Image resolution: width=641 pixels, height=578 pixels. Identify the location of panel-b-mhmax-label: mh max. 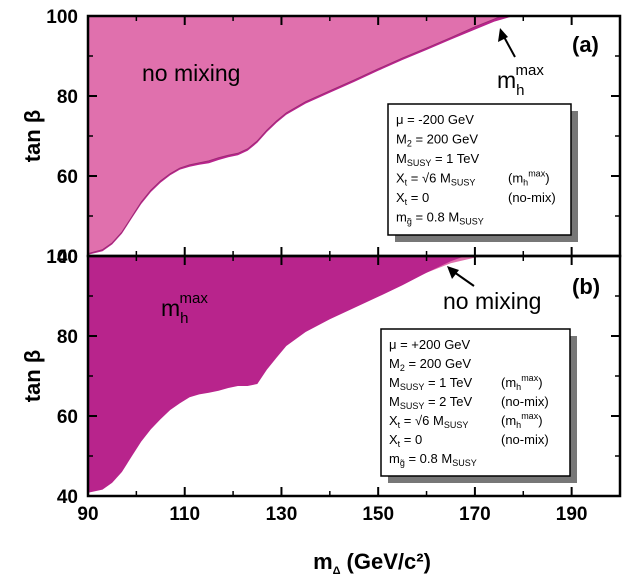
(184, 308).